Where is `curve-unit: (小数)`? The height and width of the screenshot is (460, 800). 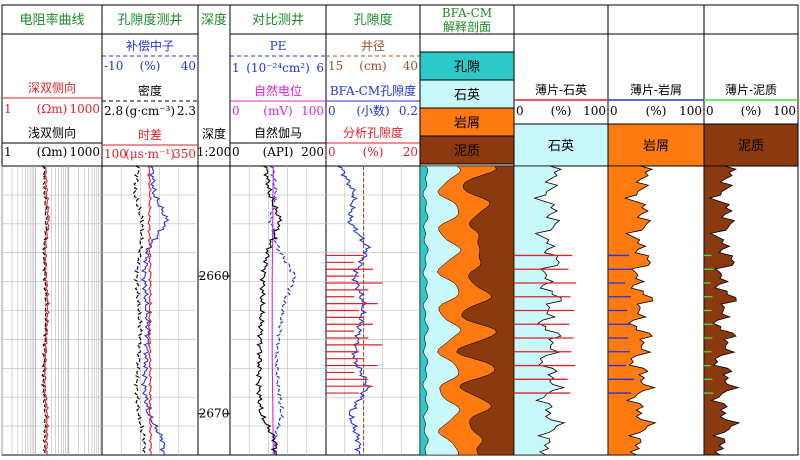
curve-unit: (小数) is located at coordinates (372, 110).